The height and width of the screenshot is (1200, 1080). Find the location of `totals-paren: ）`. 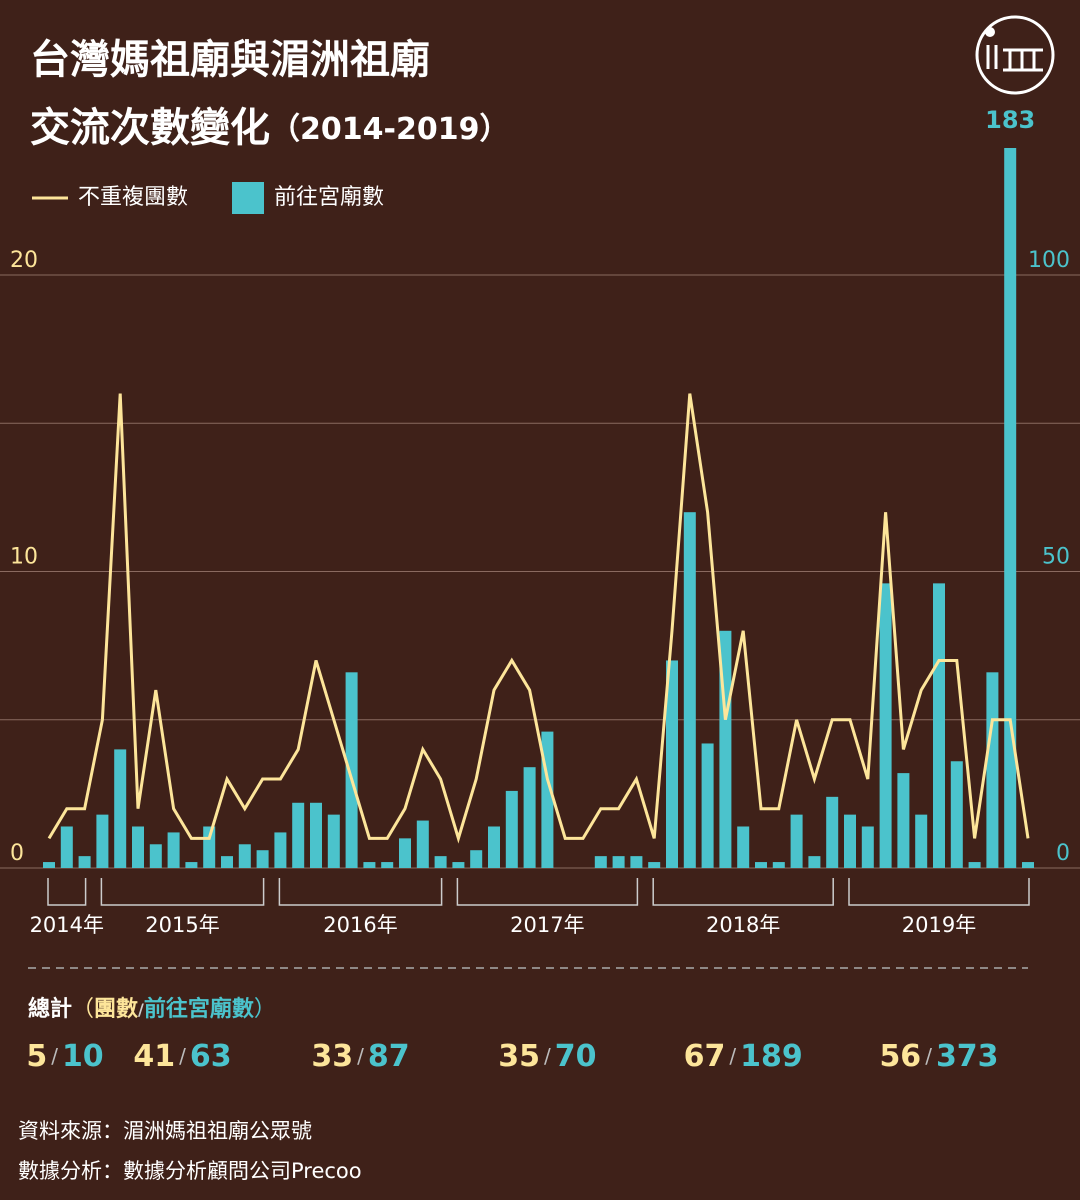

totals-paren: ） is located at coordinates (265, 1009).